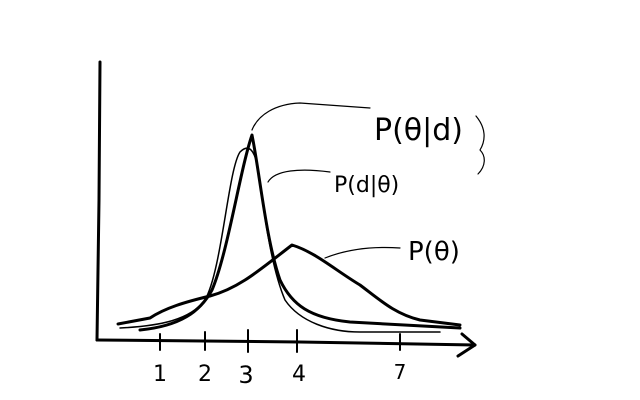 The height and width of the screenshot is (400, 640). I want to click on brace, so click(480, 145).